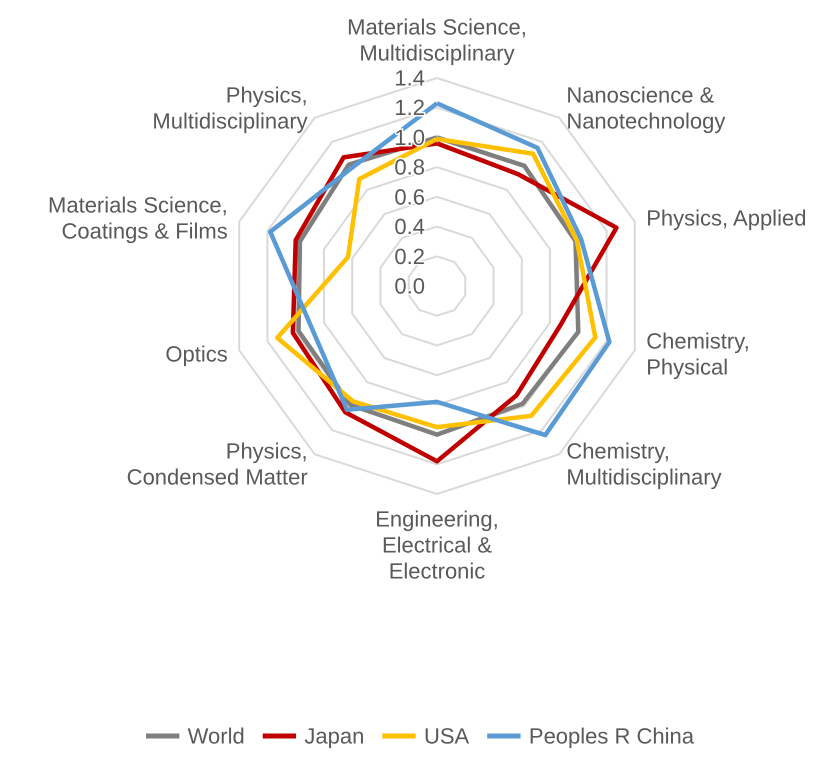 Image resolution: width=840 pixels, height=762 pixels. I want to click on spoke-label: Physics, Multidisciplinary, so click(230, 108).